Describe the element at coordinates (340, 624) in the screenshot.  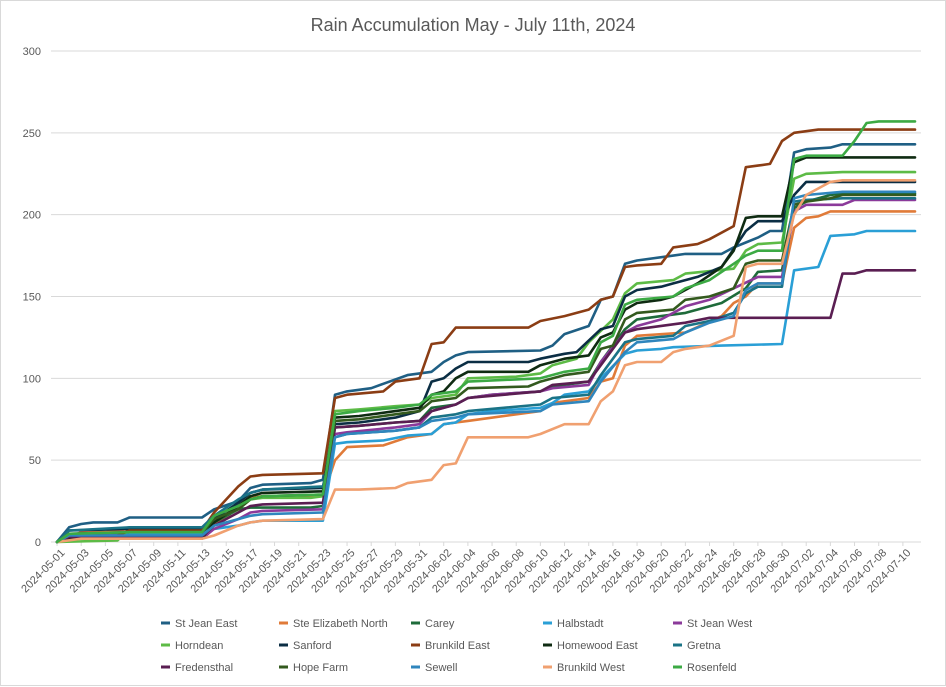
I see `legend-label: Ste Elizabeth North` at that location.